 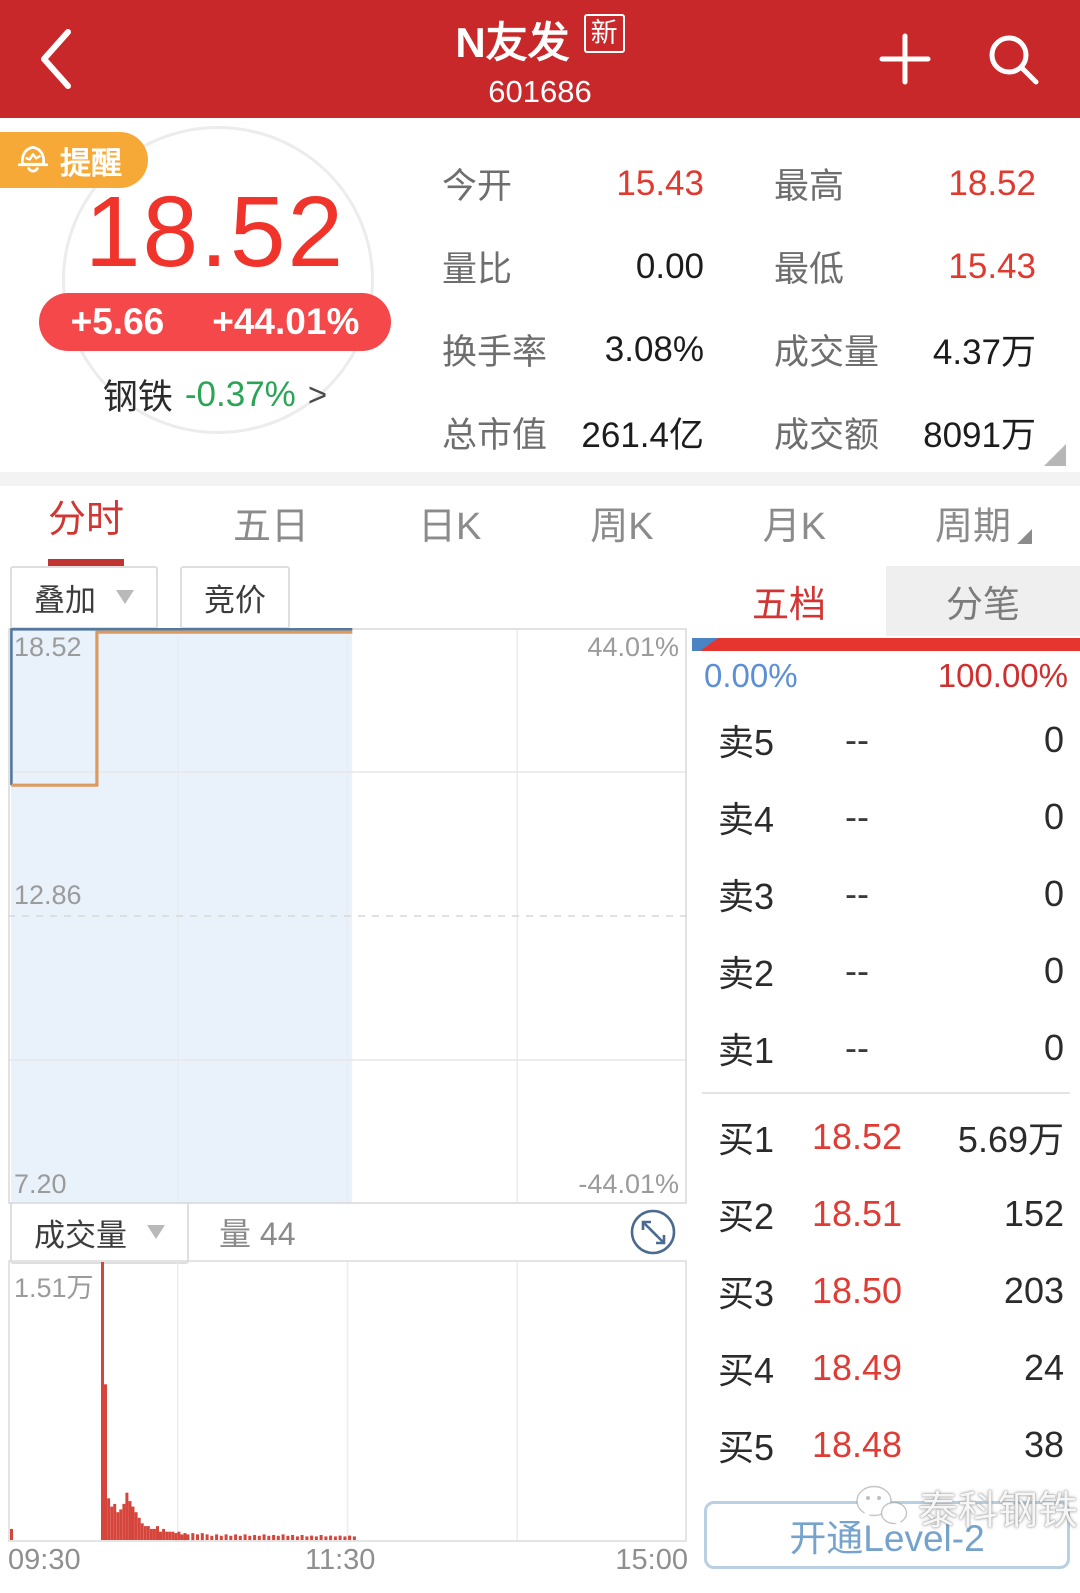 What do you see at coordinates (891, 971) in the screenshot?
I see `sell-row-2: 卖2 -- 0` at bounding box center [891, 971].